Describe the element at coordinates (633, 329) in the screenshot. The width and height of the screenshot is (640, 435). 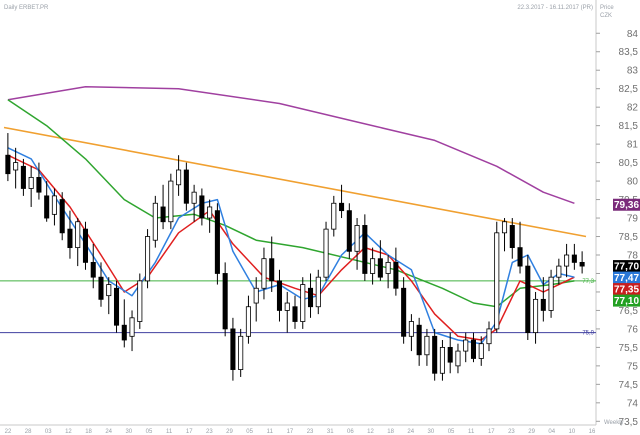
I see `y-tick-label-16: 76` at that location.